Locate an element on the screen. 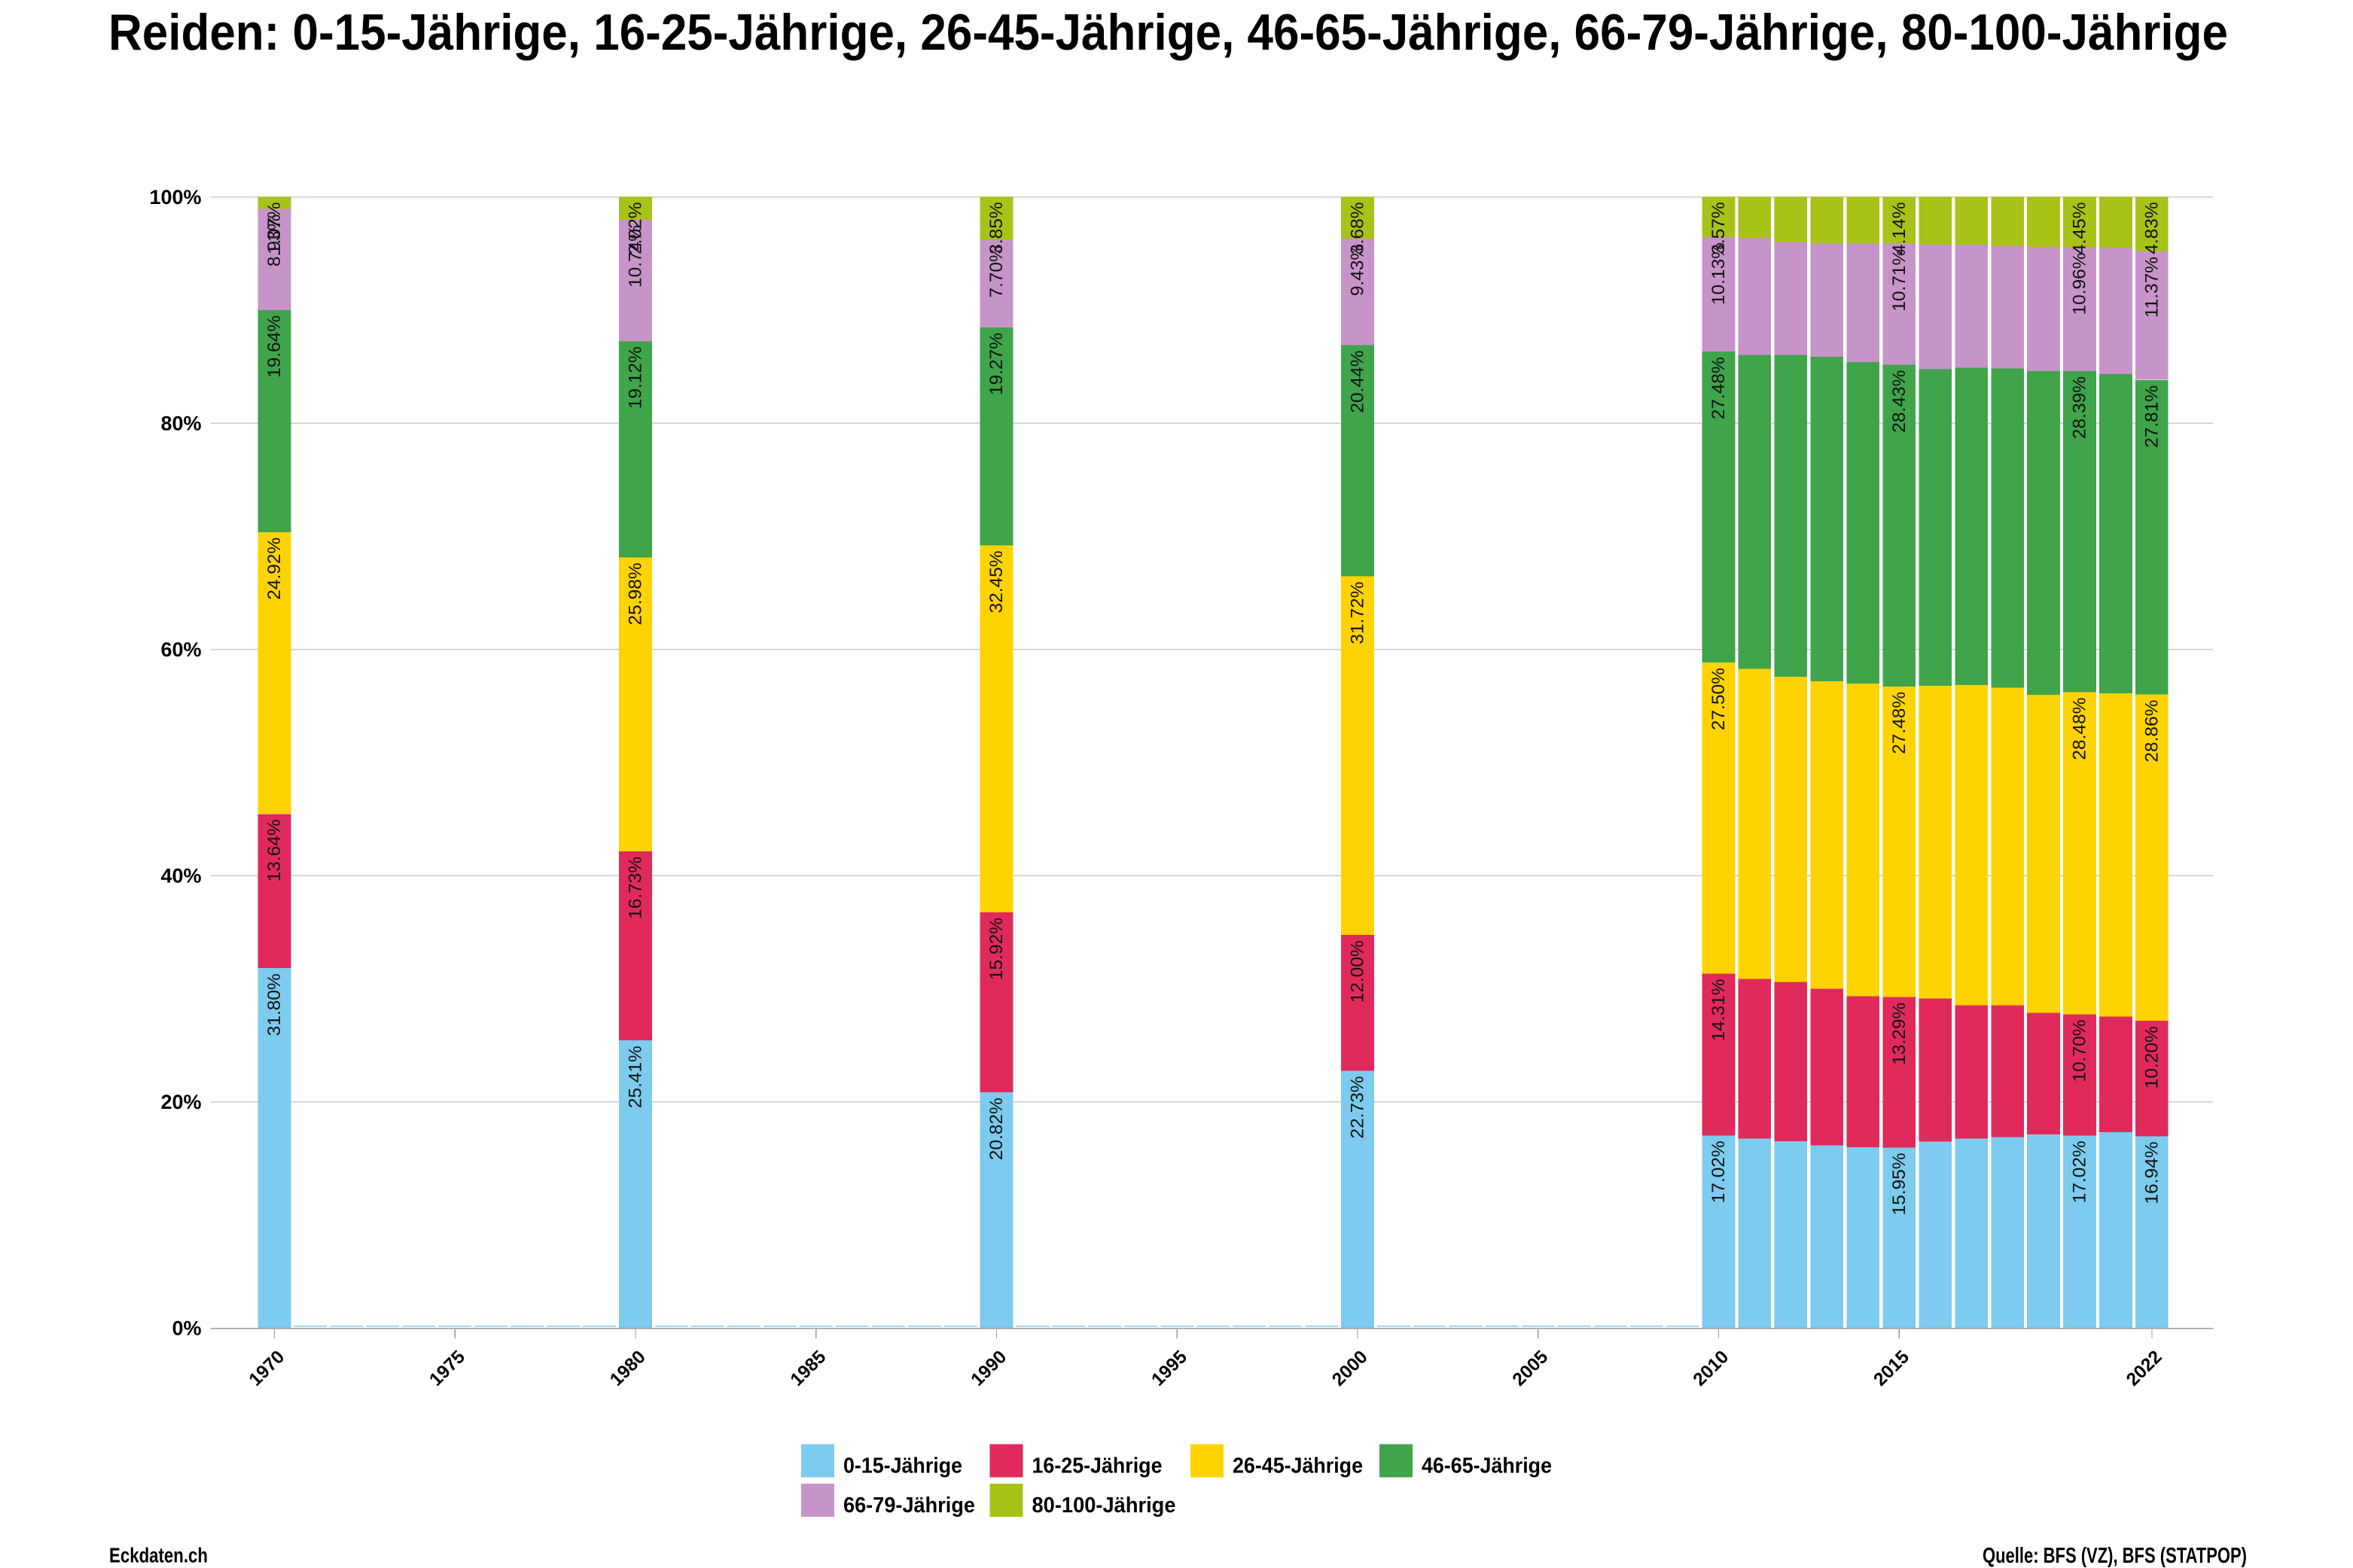 This screenshot has width=2353, height=1568. svg-text: 10.74% is located at coordinates (636, 256).